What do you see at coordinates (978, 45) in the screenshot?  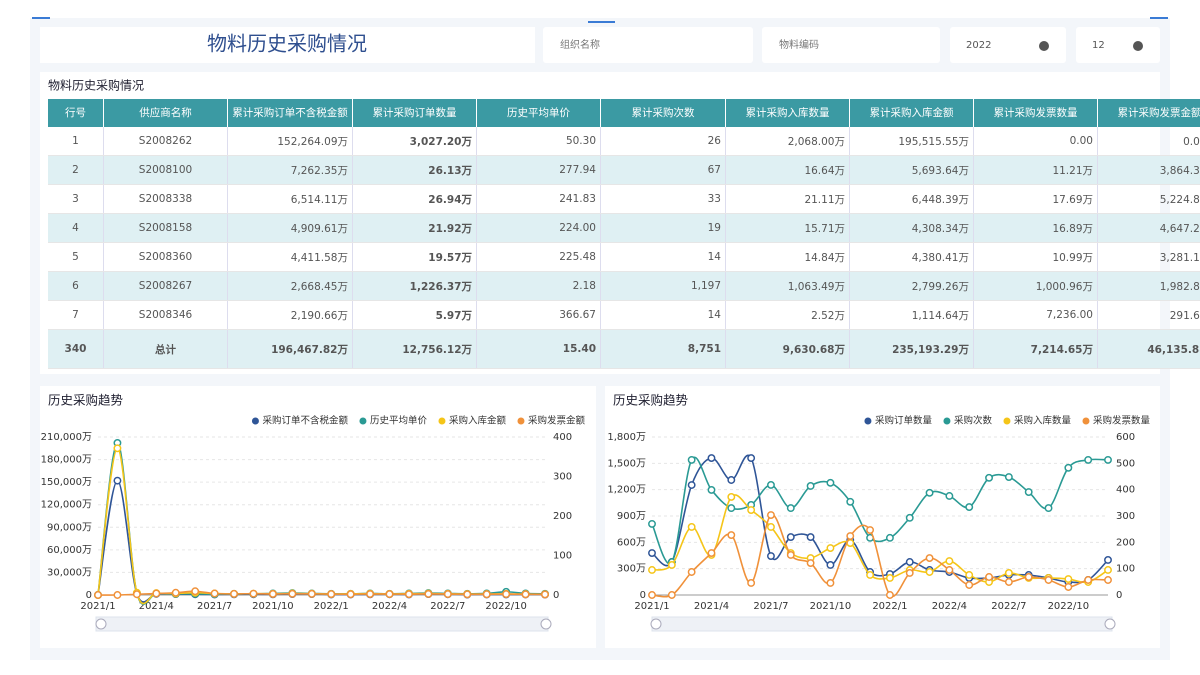 I see `filter-value: 2022` at bounding box center [978, 45].